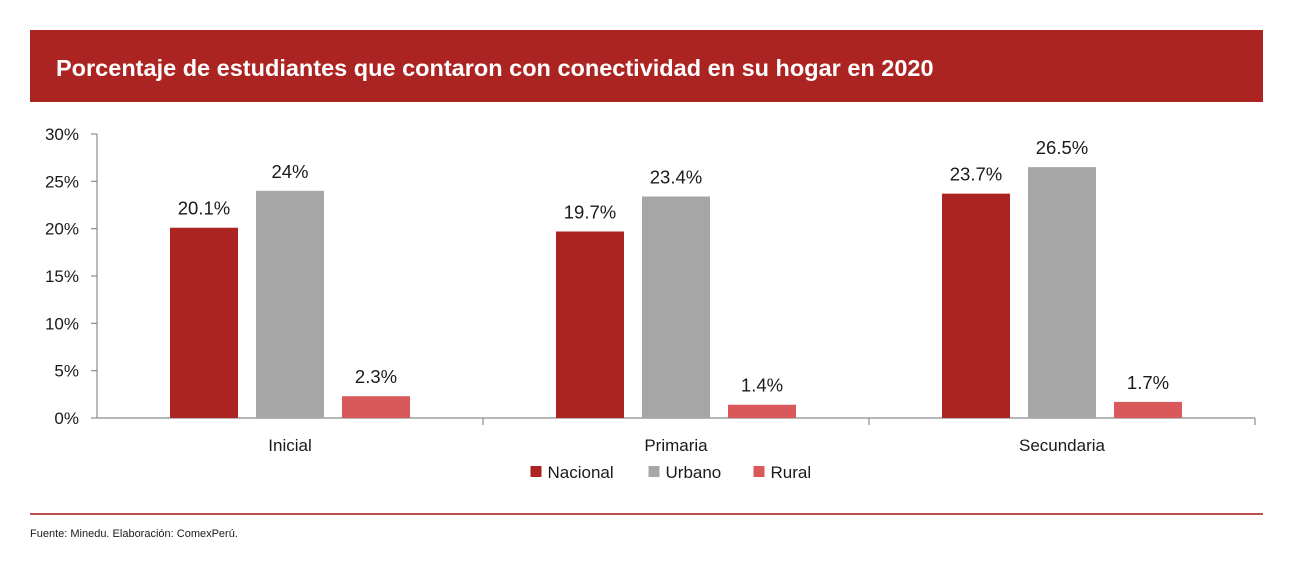 The height and width of the screenshot is (580, 1312). I want to click on legend-label: Nacional, so click(581, 472).